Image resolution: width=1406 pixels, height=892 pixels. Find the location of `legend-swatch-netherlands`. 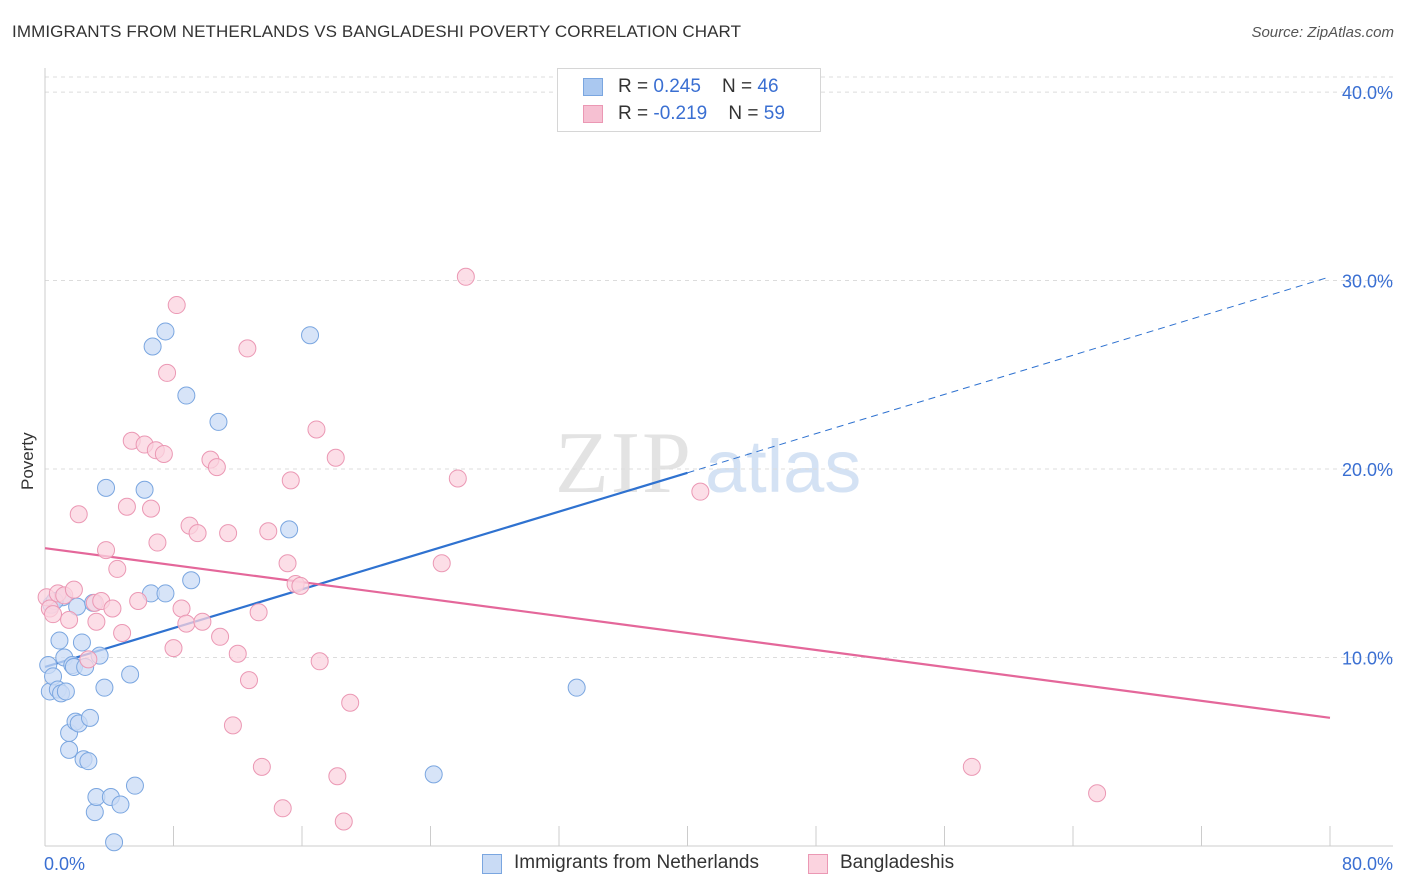

legend-swatch-netherlands is located at coordinates (492, 864).